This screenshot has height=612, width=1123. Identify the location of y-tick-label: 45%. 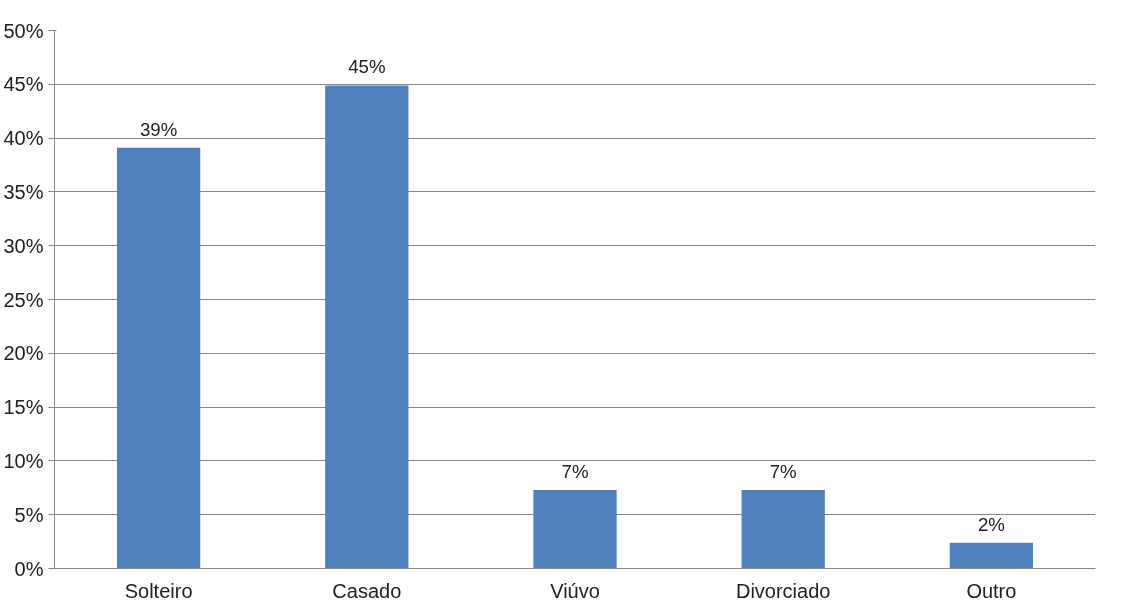
(23, 84).